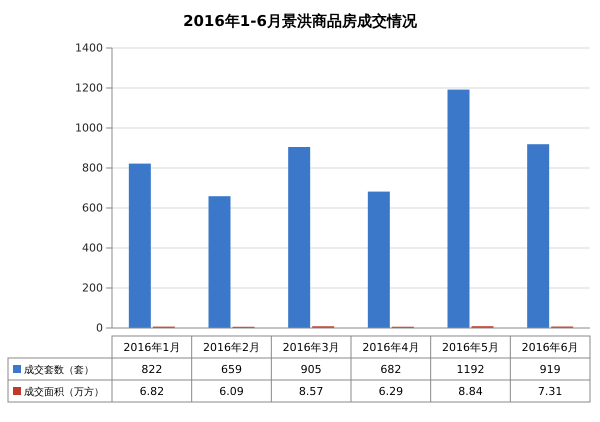 This screenshot has height=422, width=600. What do you see at coordinates (89, 88) in the screenshot?
I see `y-tick-label: 1200` at bounding box center [89, 88].